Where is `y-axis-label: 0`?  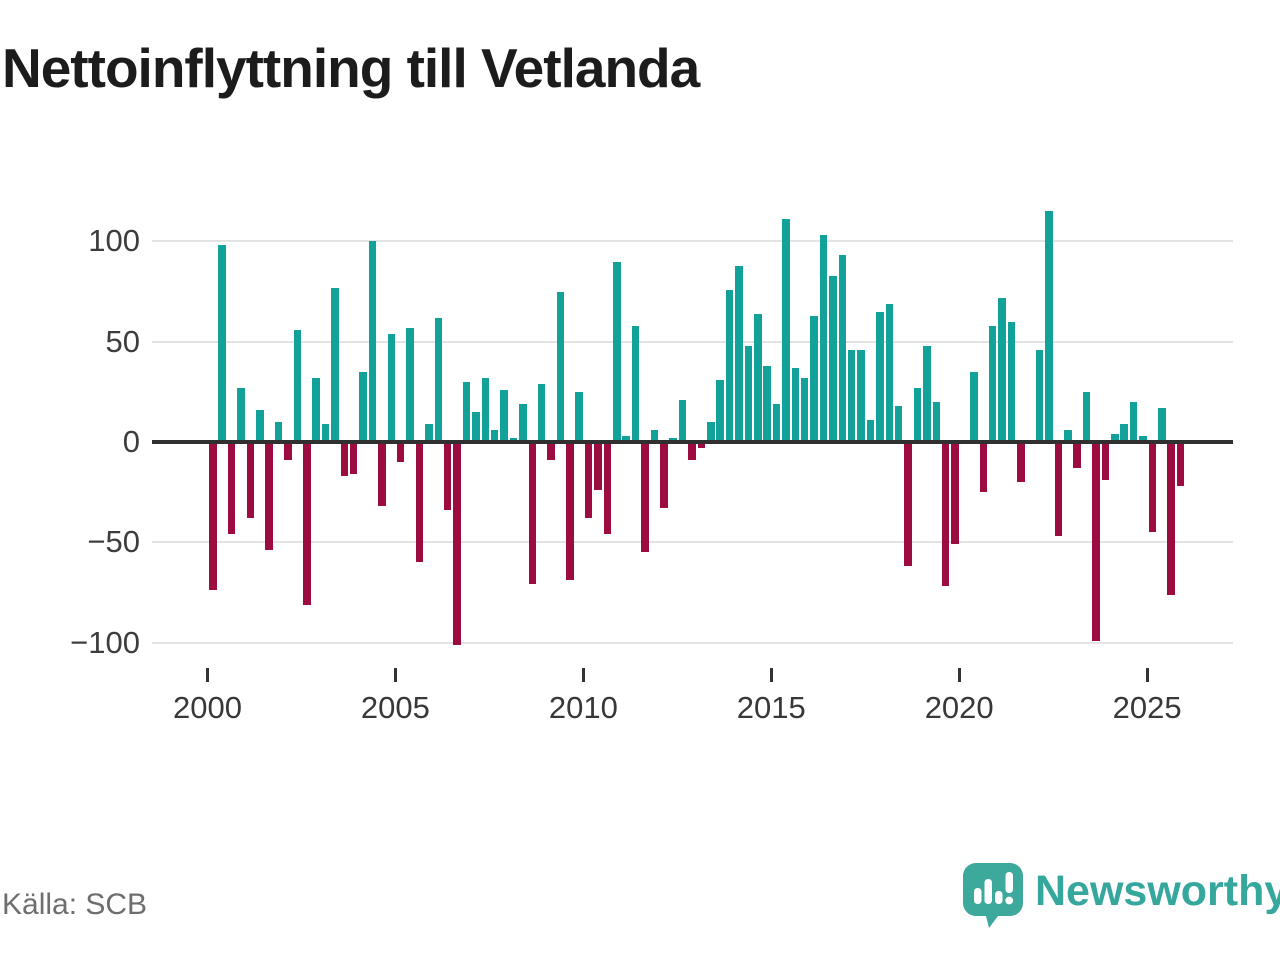
y-axis-label: 0 is located at coordinates (131, 441).